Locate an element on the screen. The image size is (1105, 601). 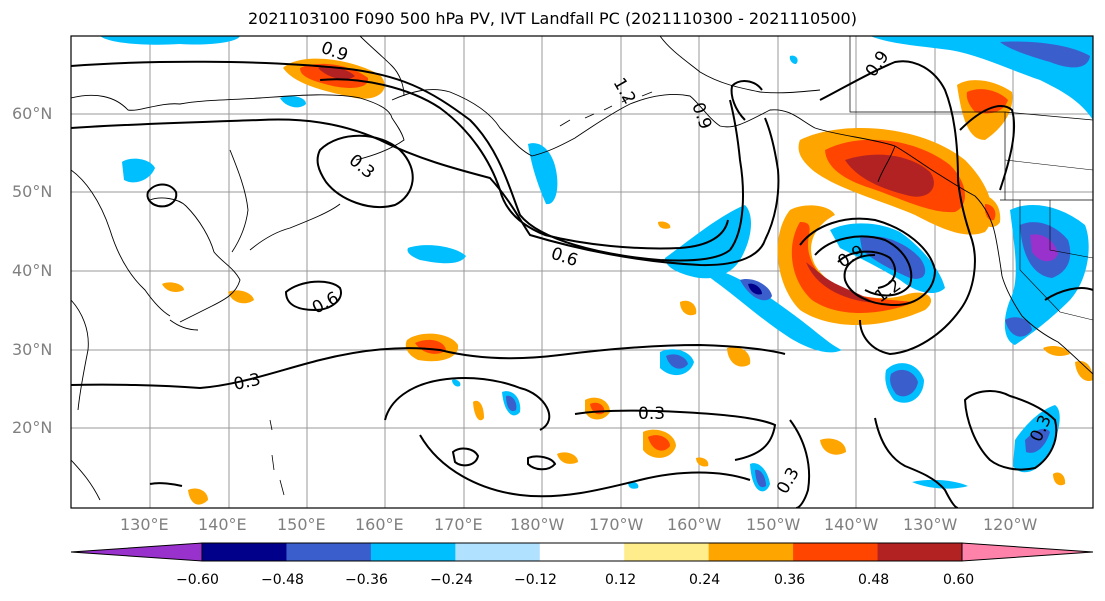
colorbar-tick: −0.12 is located at coordinates (535, 580).